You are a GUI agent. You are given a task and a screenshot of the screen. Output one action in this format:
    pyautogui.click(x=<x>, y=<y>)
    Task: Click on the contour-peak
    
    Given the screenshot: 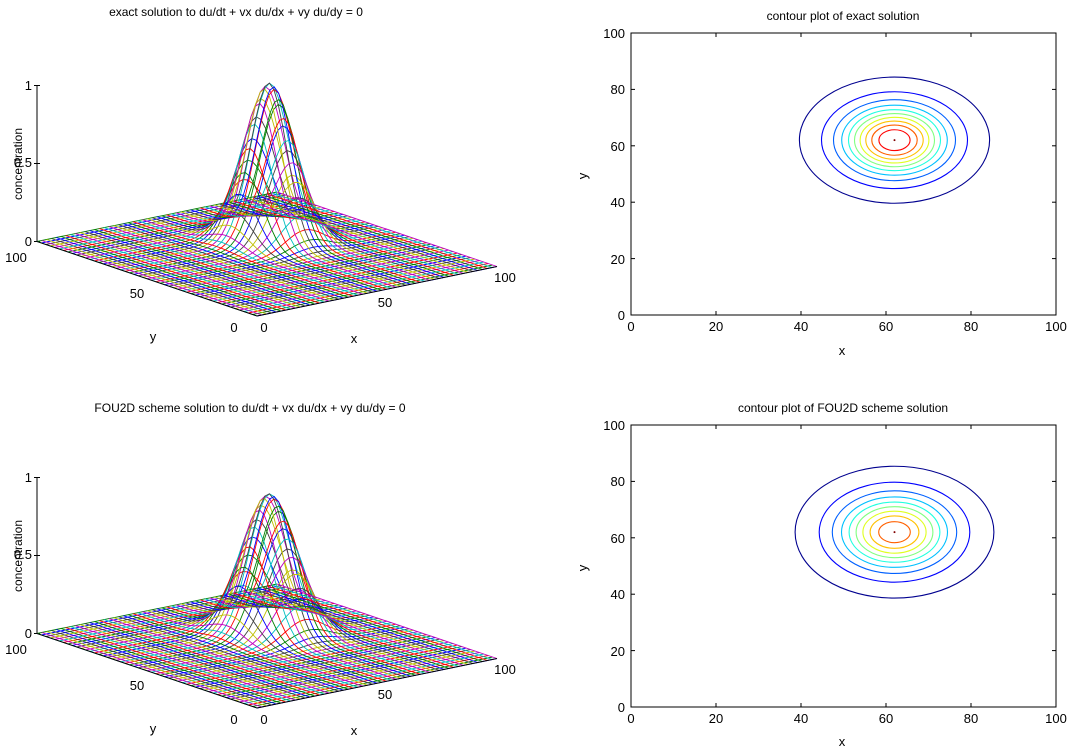 What is the action you would take?
    pyautogui.click(x=894, y=532)
    